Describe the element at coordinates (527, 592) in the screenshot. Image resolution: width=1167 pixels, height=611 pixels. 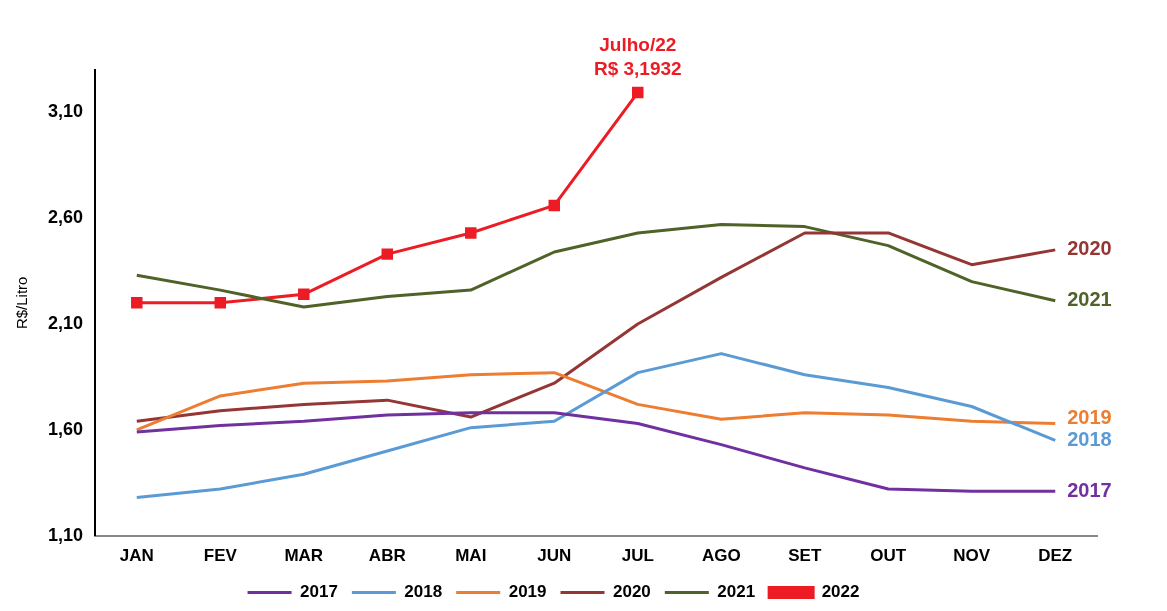
I see `legend-label: 2019` at that location.